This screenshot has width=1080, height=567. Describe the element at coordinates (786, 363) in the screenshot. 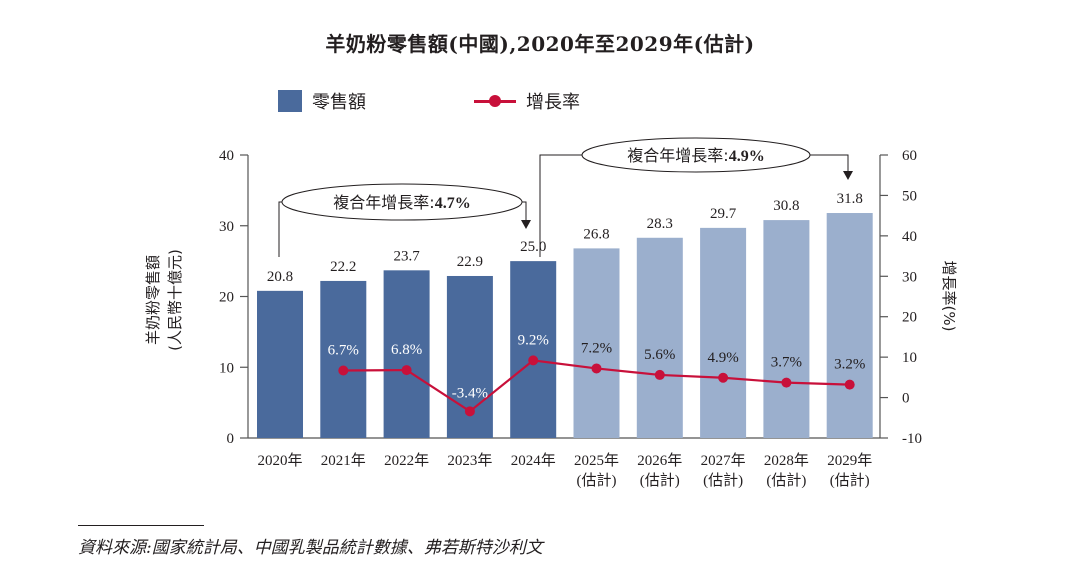

I see `growth-rate-label: 3.7%` at that location.